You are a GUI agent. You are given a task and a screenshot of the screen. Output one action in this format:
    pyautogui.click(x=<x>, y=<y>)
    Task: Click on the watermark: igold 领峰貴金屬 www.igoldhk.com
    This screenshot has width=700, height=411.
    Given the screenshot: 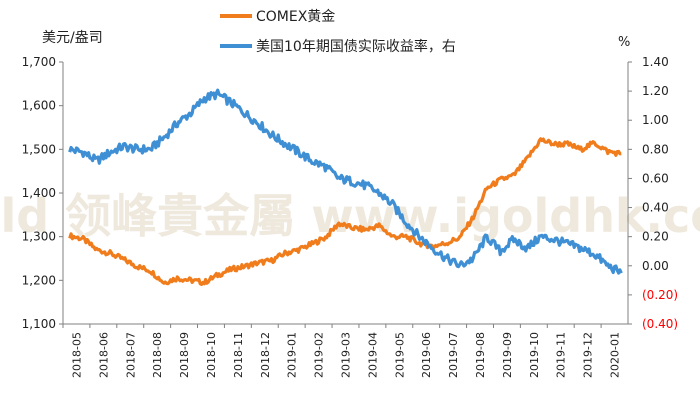 What is the action you would take?
    pyautogui.click(x=350, y=216)
    